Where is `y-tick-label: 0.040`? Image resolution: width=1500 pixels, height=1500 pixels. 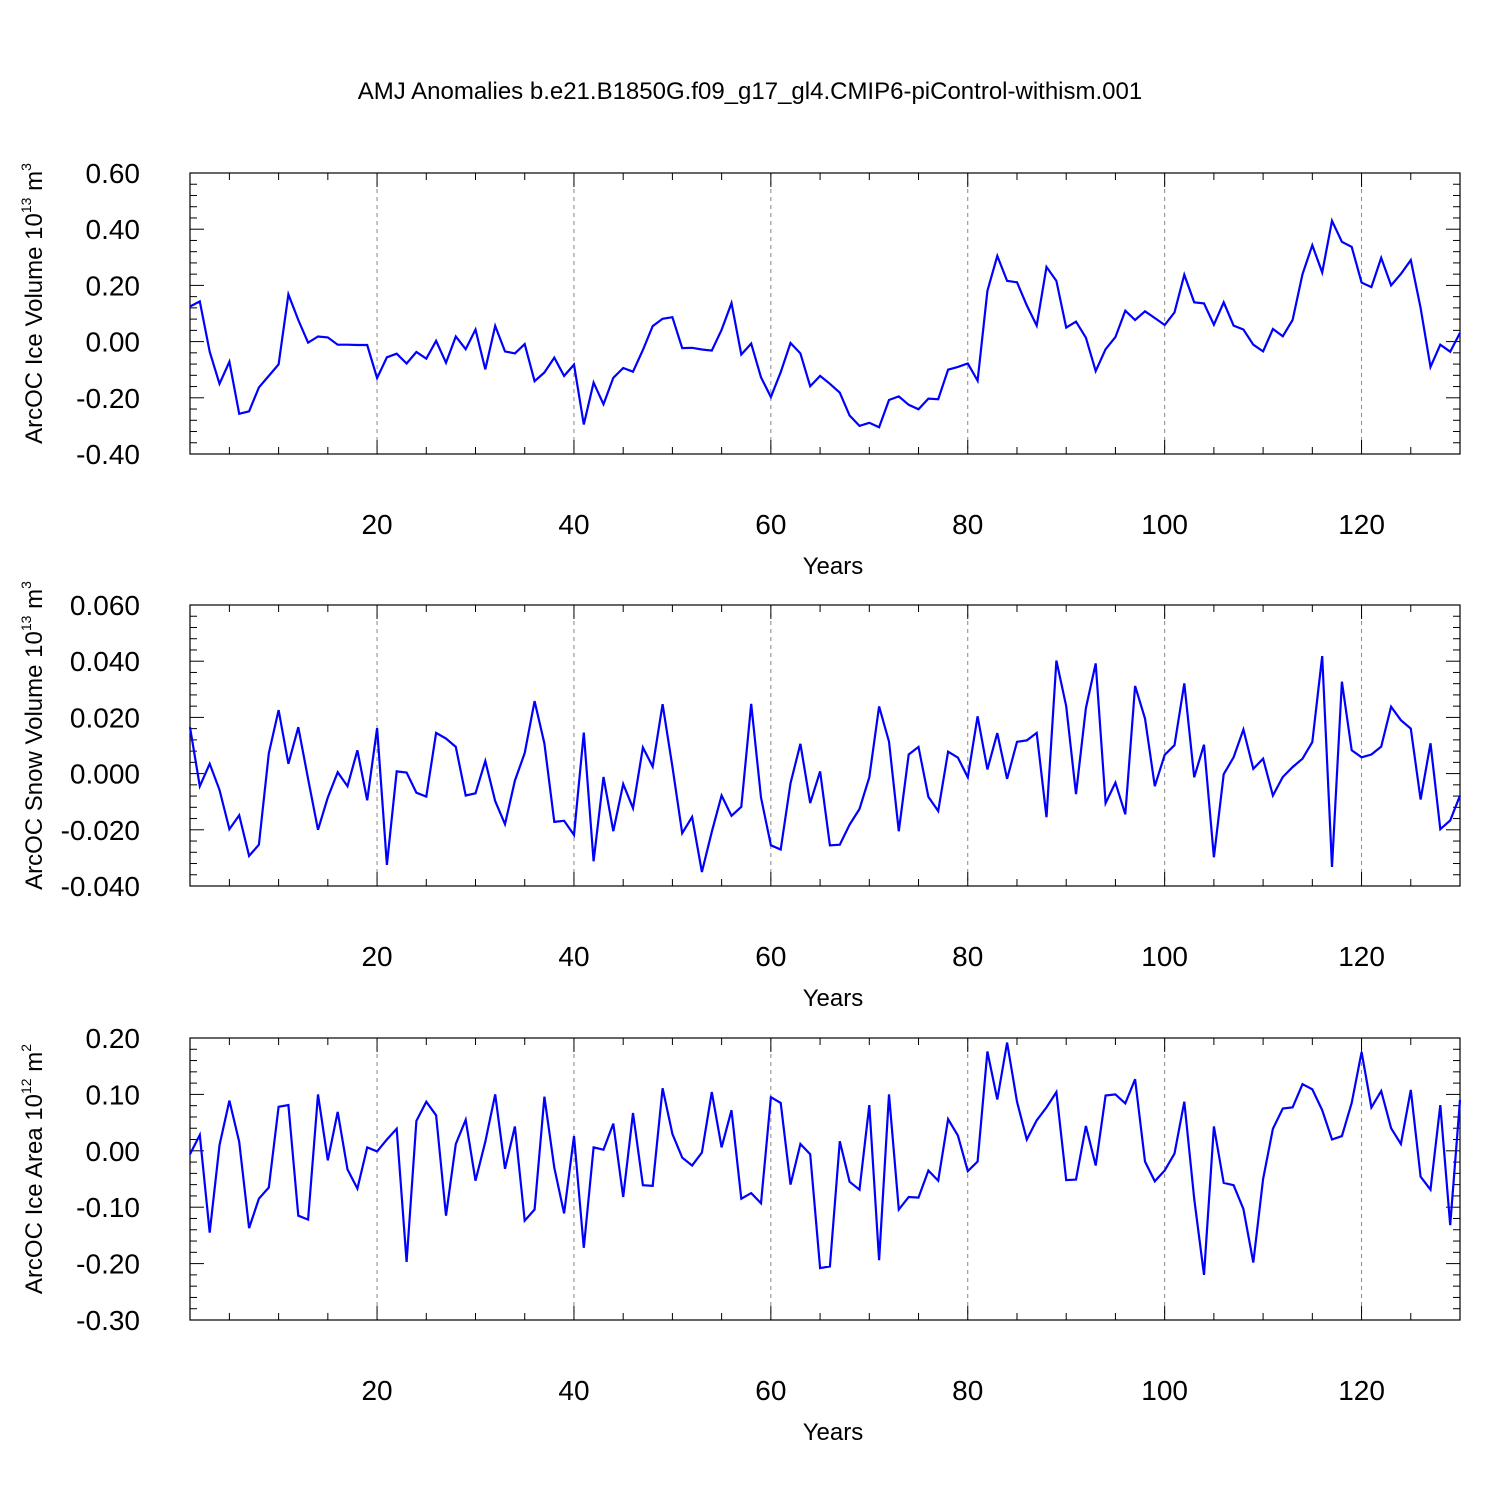
y-tick-label: 0.040 is located at coordinates (105, 661).